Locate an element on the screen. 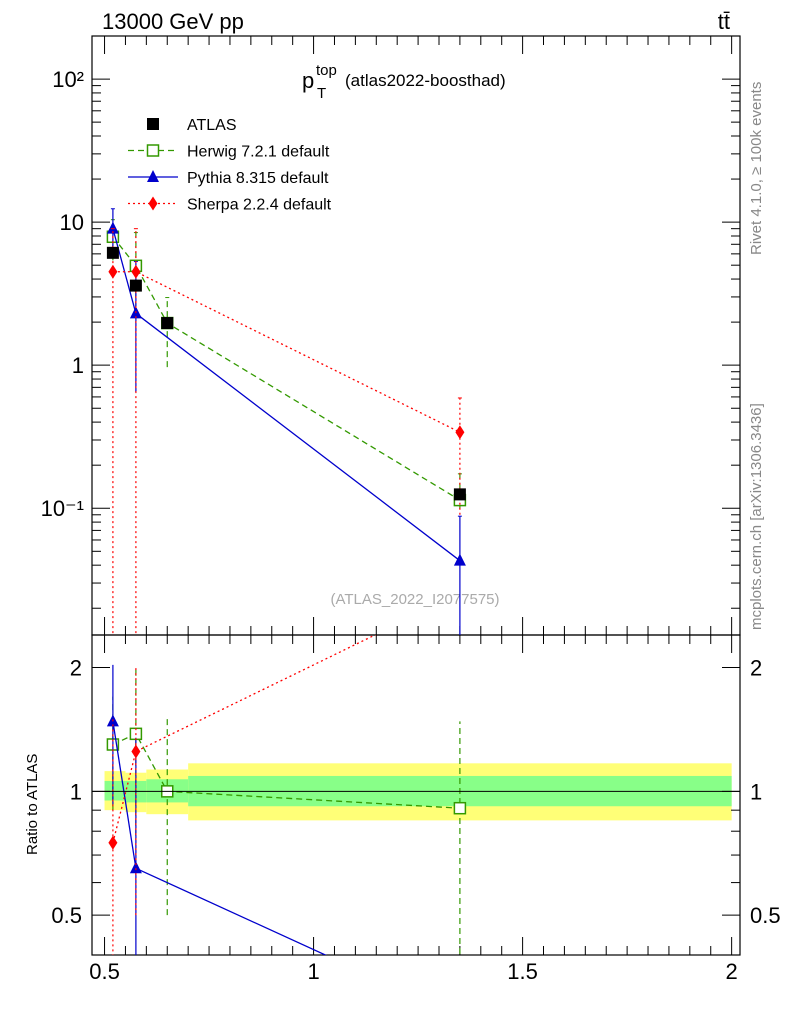 This screenshot has height=1024, width=786. rivet-version-label: Rivet 4.1.0, ≥ 100k events is located at coordinates (756, 168).